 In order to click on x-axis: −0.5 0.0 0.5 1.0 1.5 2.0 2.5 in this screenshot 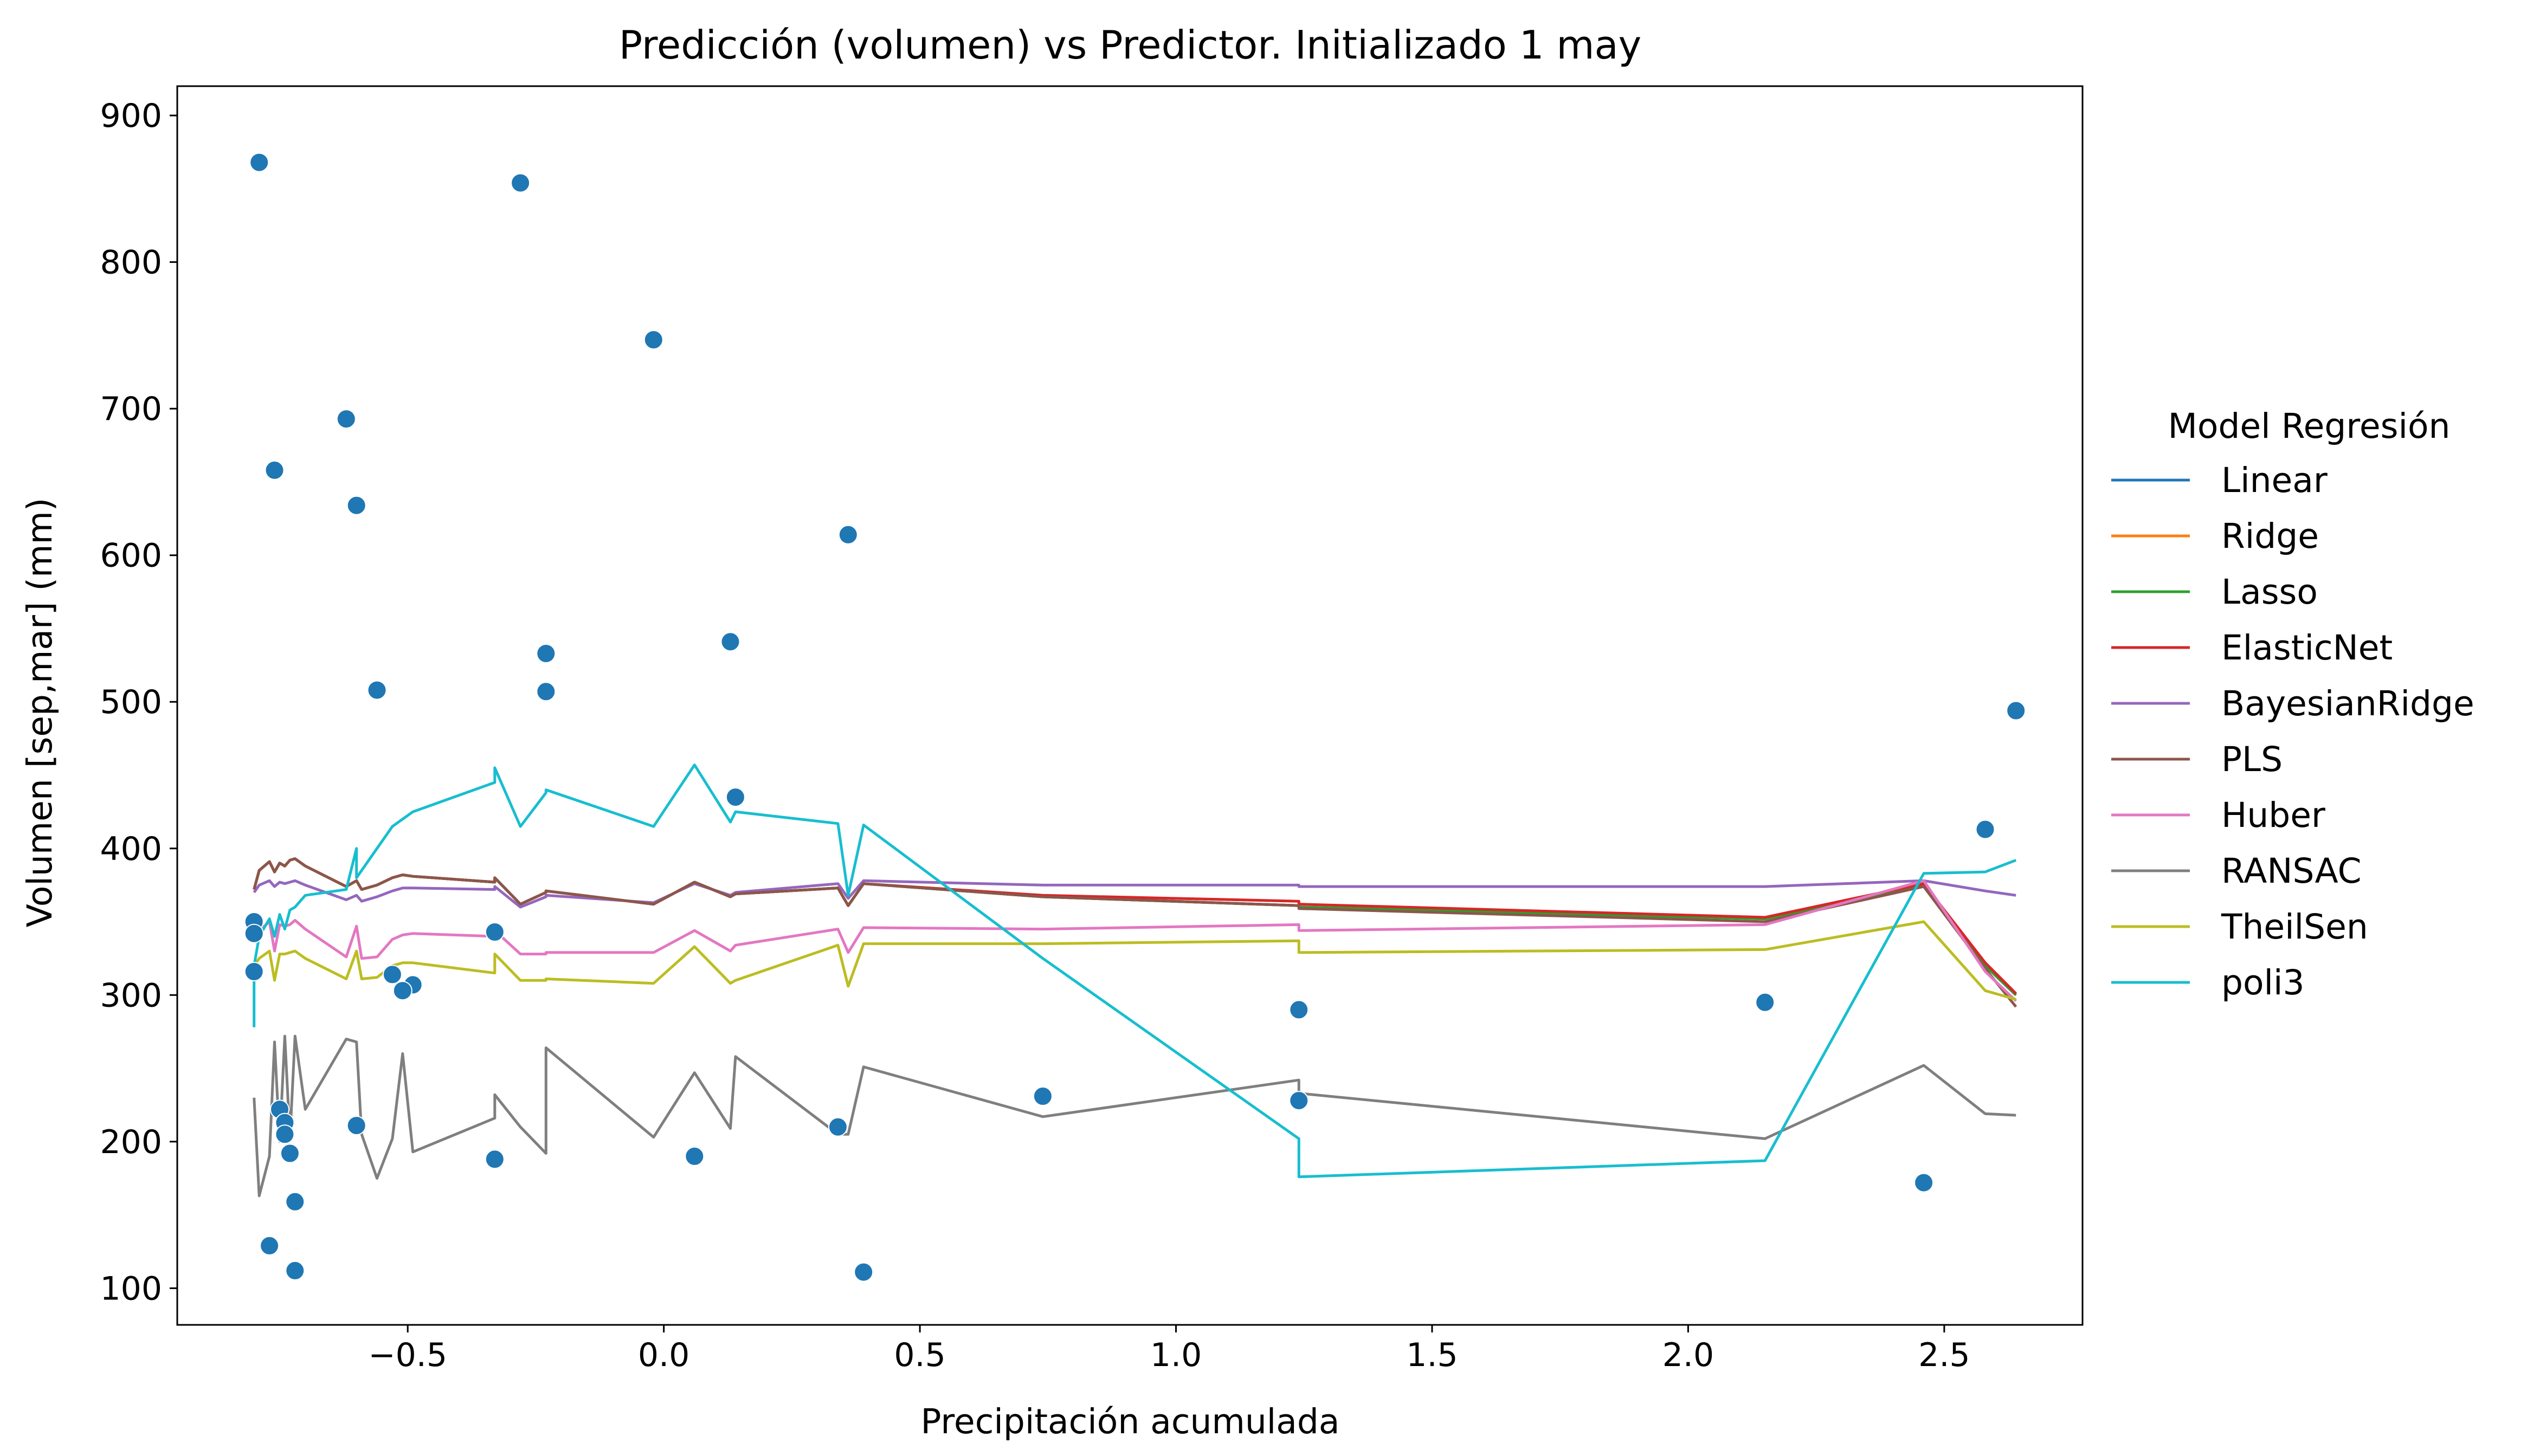, I will do `click(1169, 1349)`.